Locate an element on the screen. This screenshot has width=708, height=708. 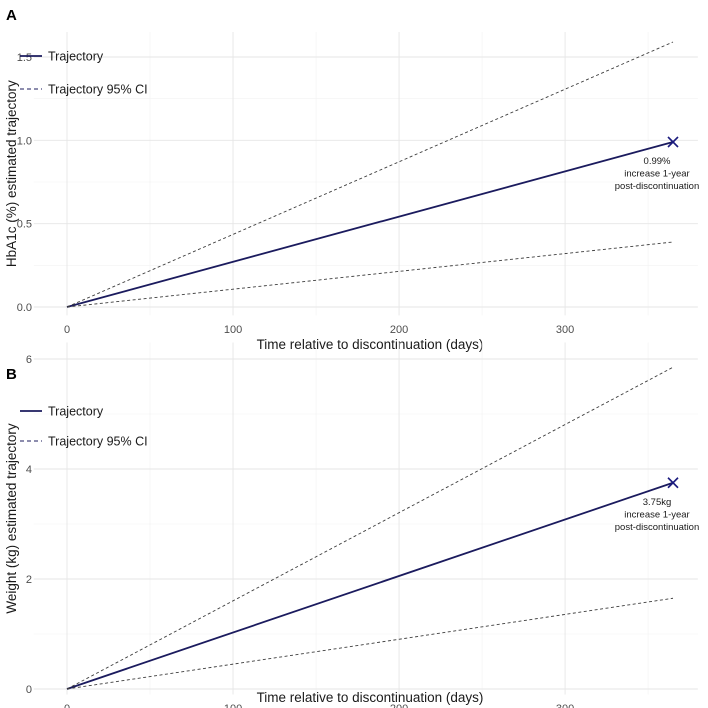
y-tick-label: 6 is located at coordinates (29, 360).